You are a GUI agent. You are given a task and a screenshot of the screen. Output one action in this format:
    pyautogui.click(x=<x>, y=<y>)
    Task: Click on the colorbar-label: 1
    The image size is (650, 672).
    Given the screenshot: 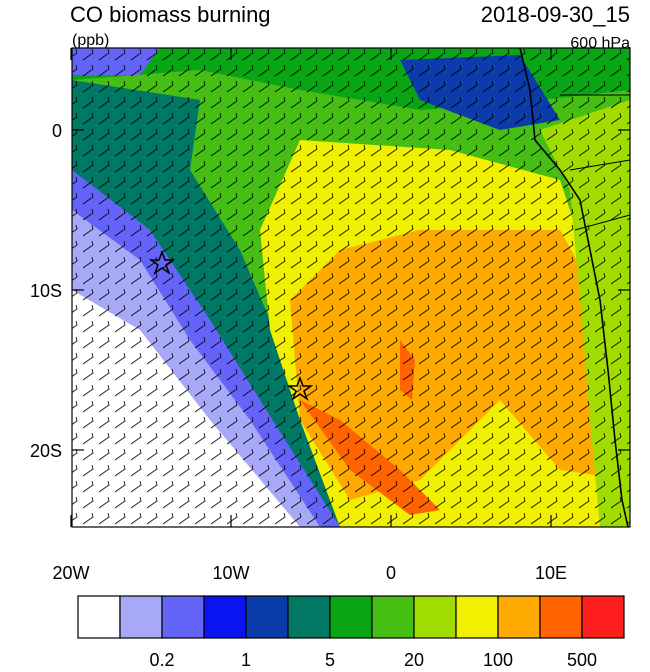 What is the action you would take?
    pyautogui.click(x=246, y=658)
    